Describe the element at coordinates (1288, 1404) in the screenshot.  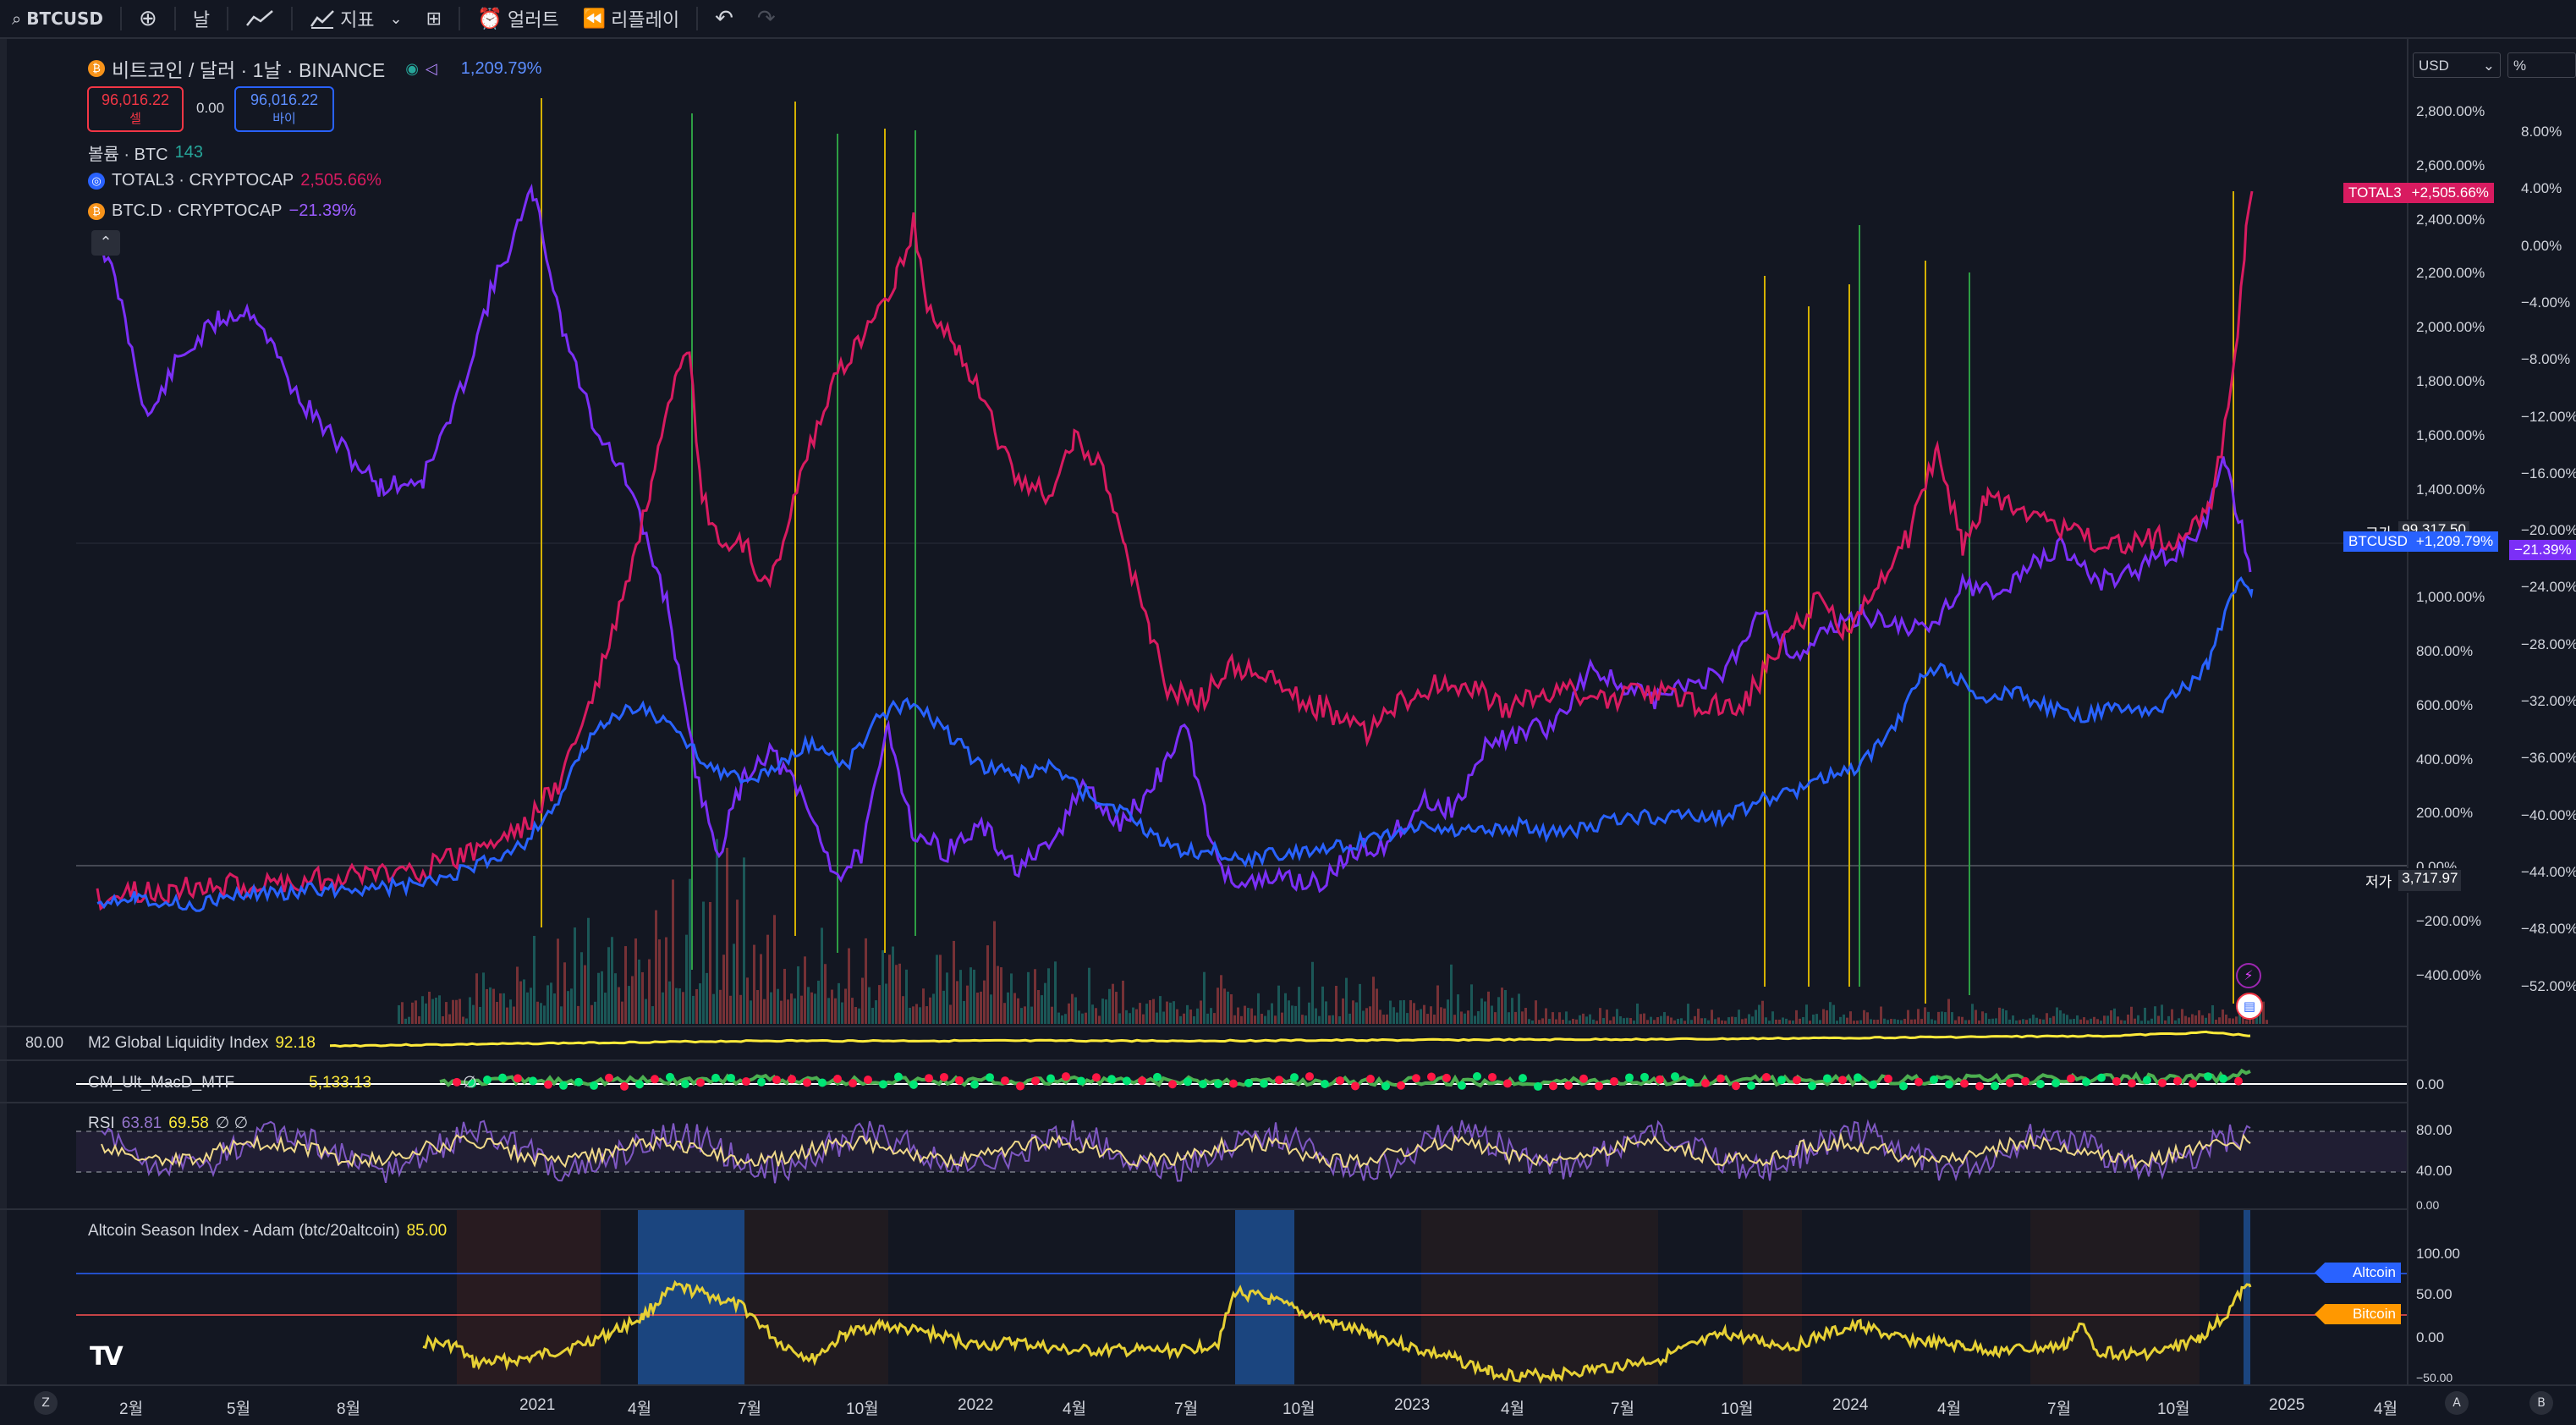
I see `time-axis` at that location.